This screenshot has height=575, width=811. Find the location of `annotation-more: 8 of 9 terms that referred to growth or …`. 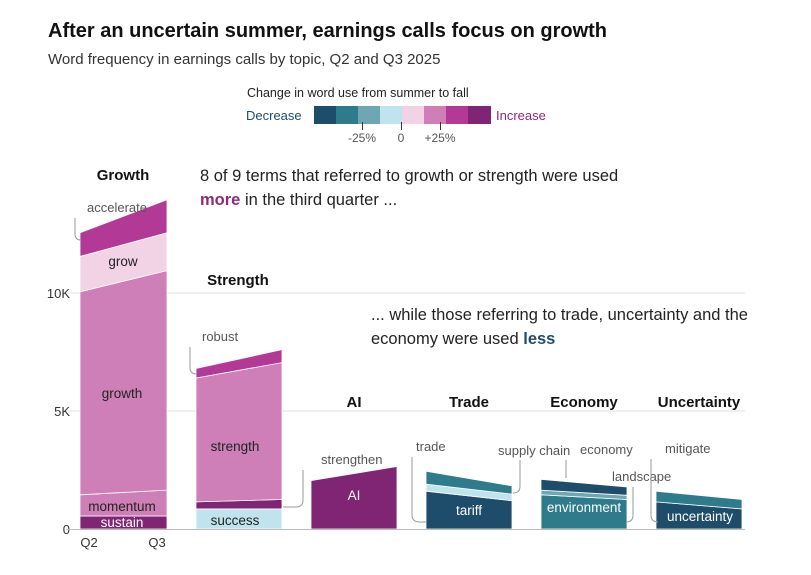

annotation-more: 8 of 9 terms that referred to growth or … is located at coordinates (409, 188).